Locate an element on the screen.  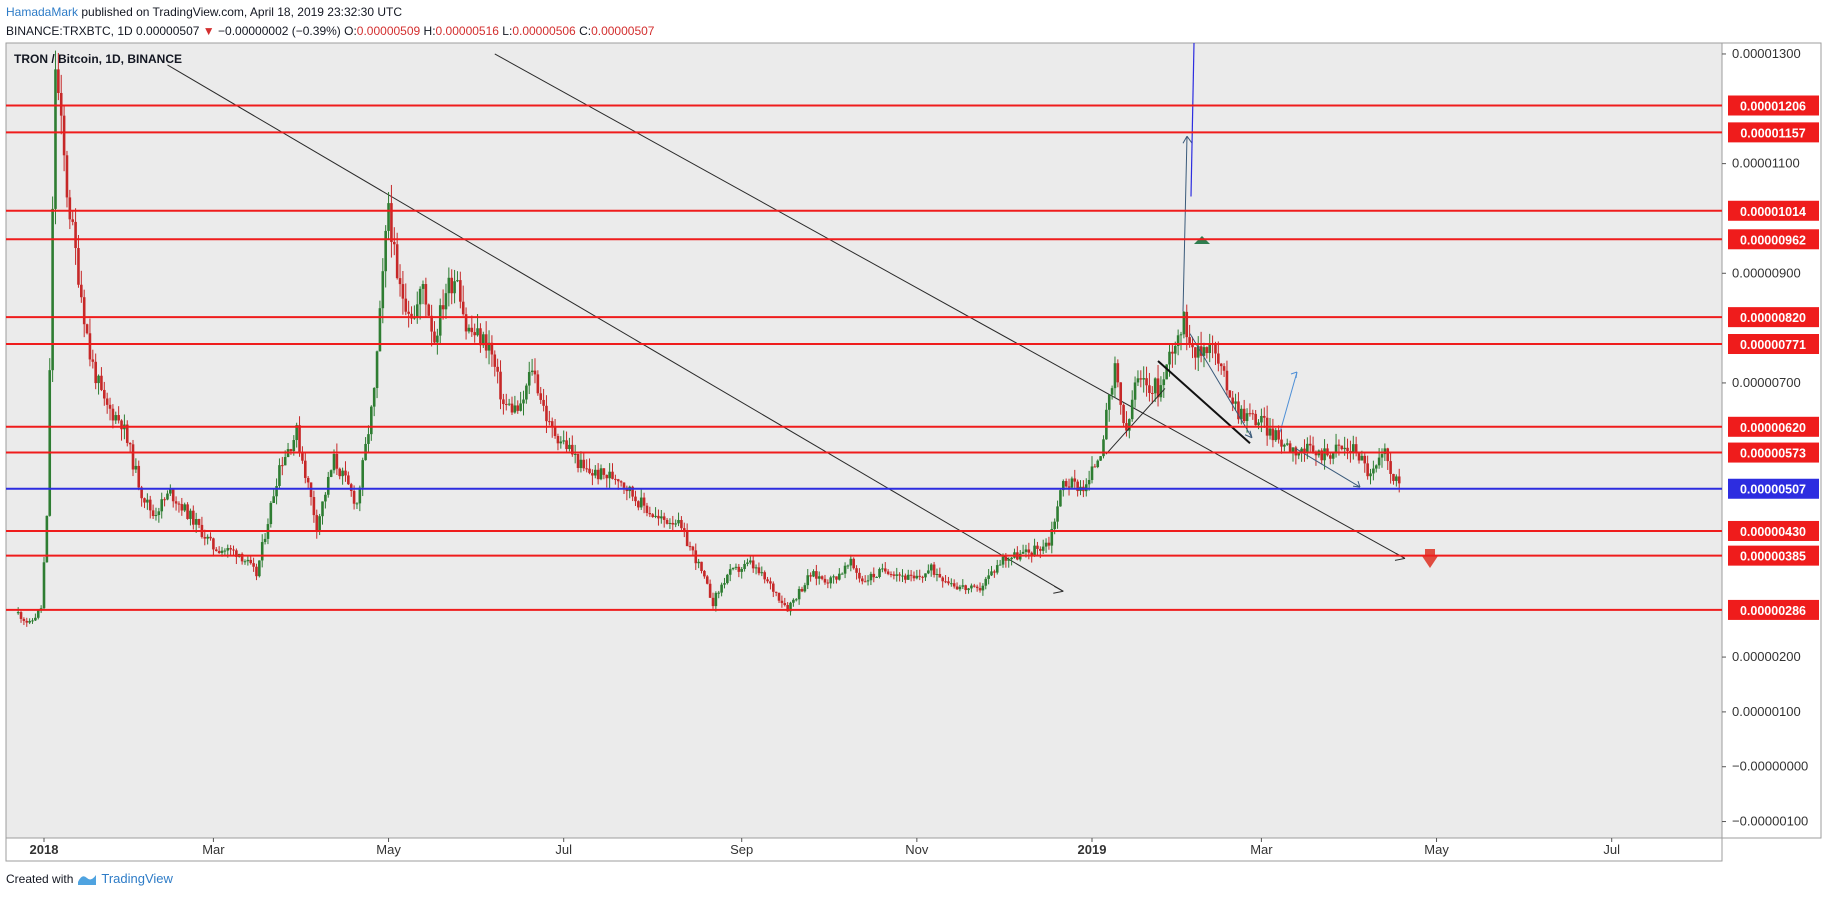
tradingview-link: TradingView is located at coordinates (137, 878).